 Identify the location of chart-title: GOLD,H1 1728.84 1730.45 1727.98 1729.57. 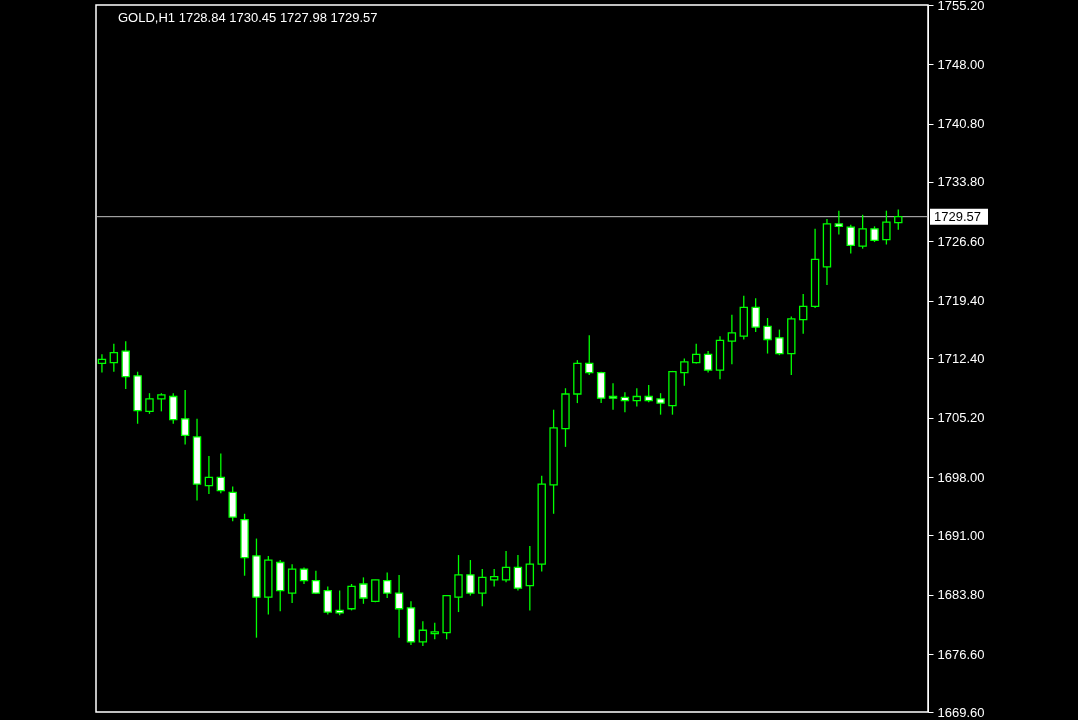
(248, 17).